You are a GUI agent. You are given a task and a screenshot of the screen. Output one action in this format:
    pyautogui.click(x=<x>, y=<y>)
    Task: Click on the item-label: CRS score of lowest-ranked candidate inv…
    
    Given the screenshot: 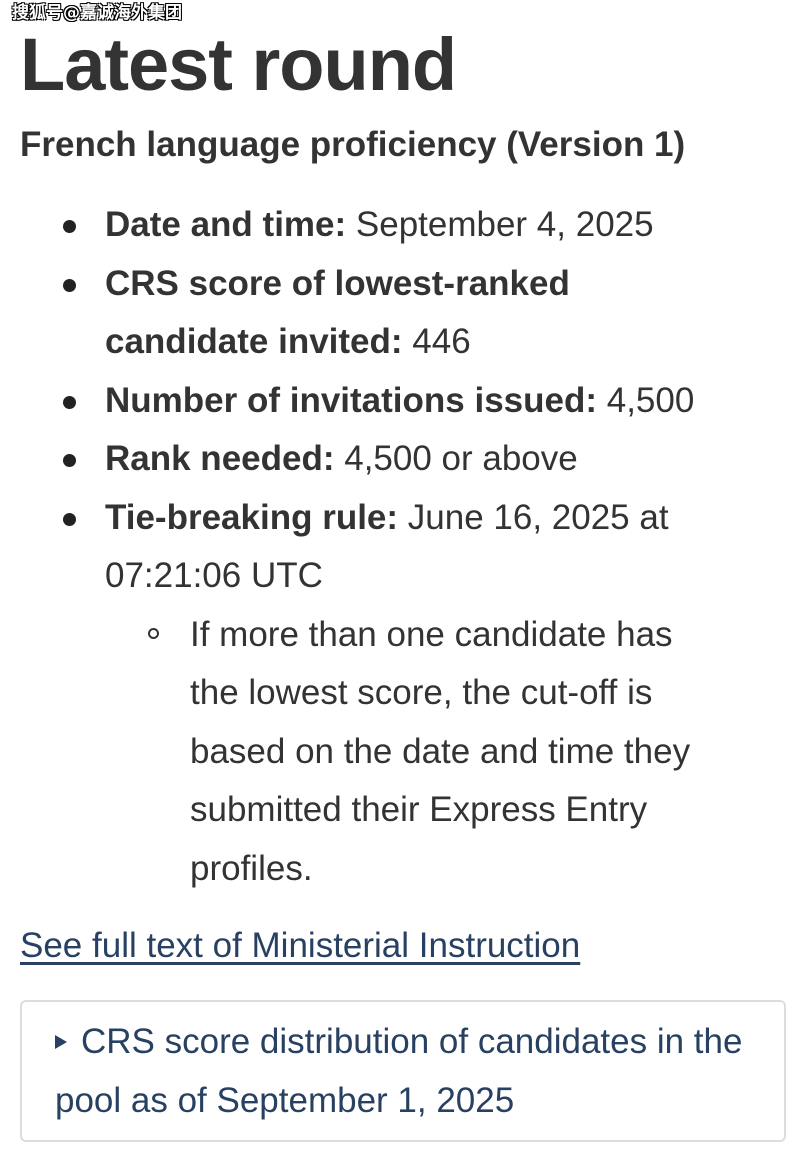 What is the action you would take?
    pyautogui.click(x=337, y=312)
    